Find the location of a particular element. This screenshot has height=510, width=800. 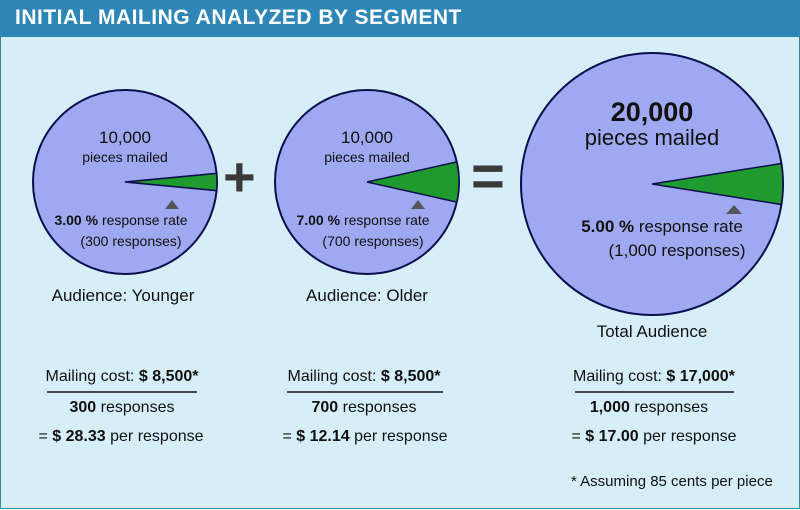

younger-per-suffix: per response is located at coordinates (157, 436).